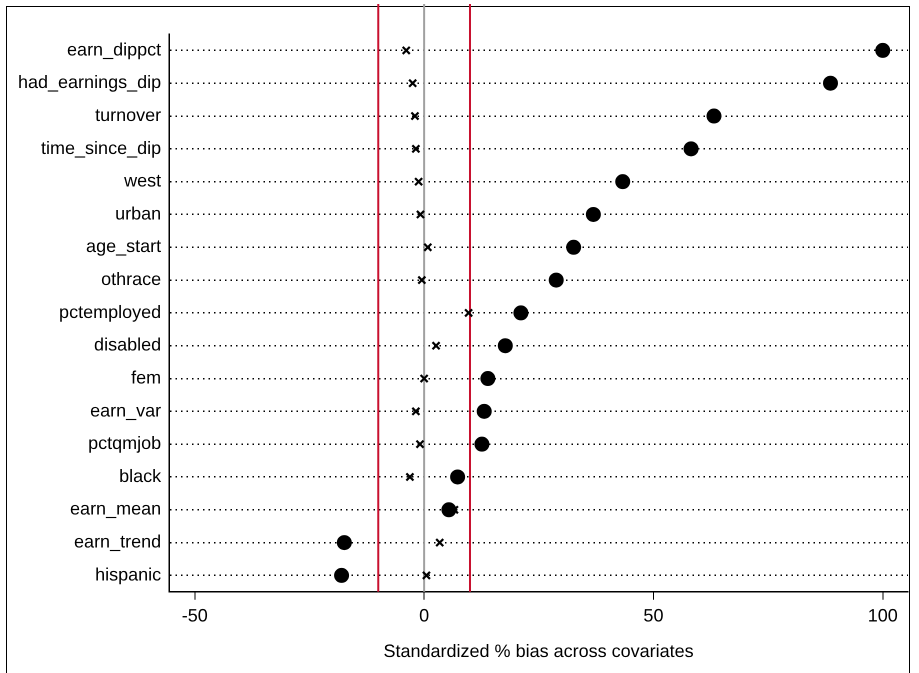 Image resolution: width=919 pixels, height=673 pixels. What do you see at coordinates (126, 410) in the screenshot?
I see `y-tick-label: earn_var` at bounding box center [126, 410].